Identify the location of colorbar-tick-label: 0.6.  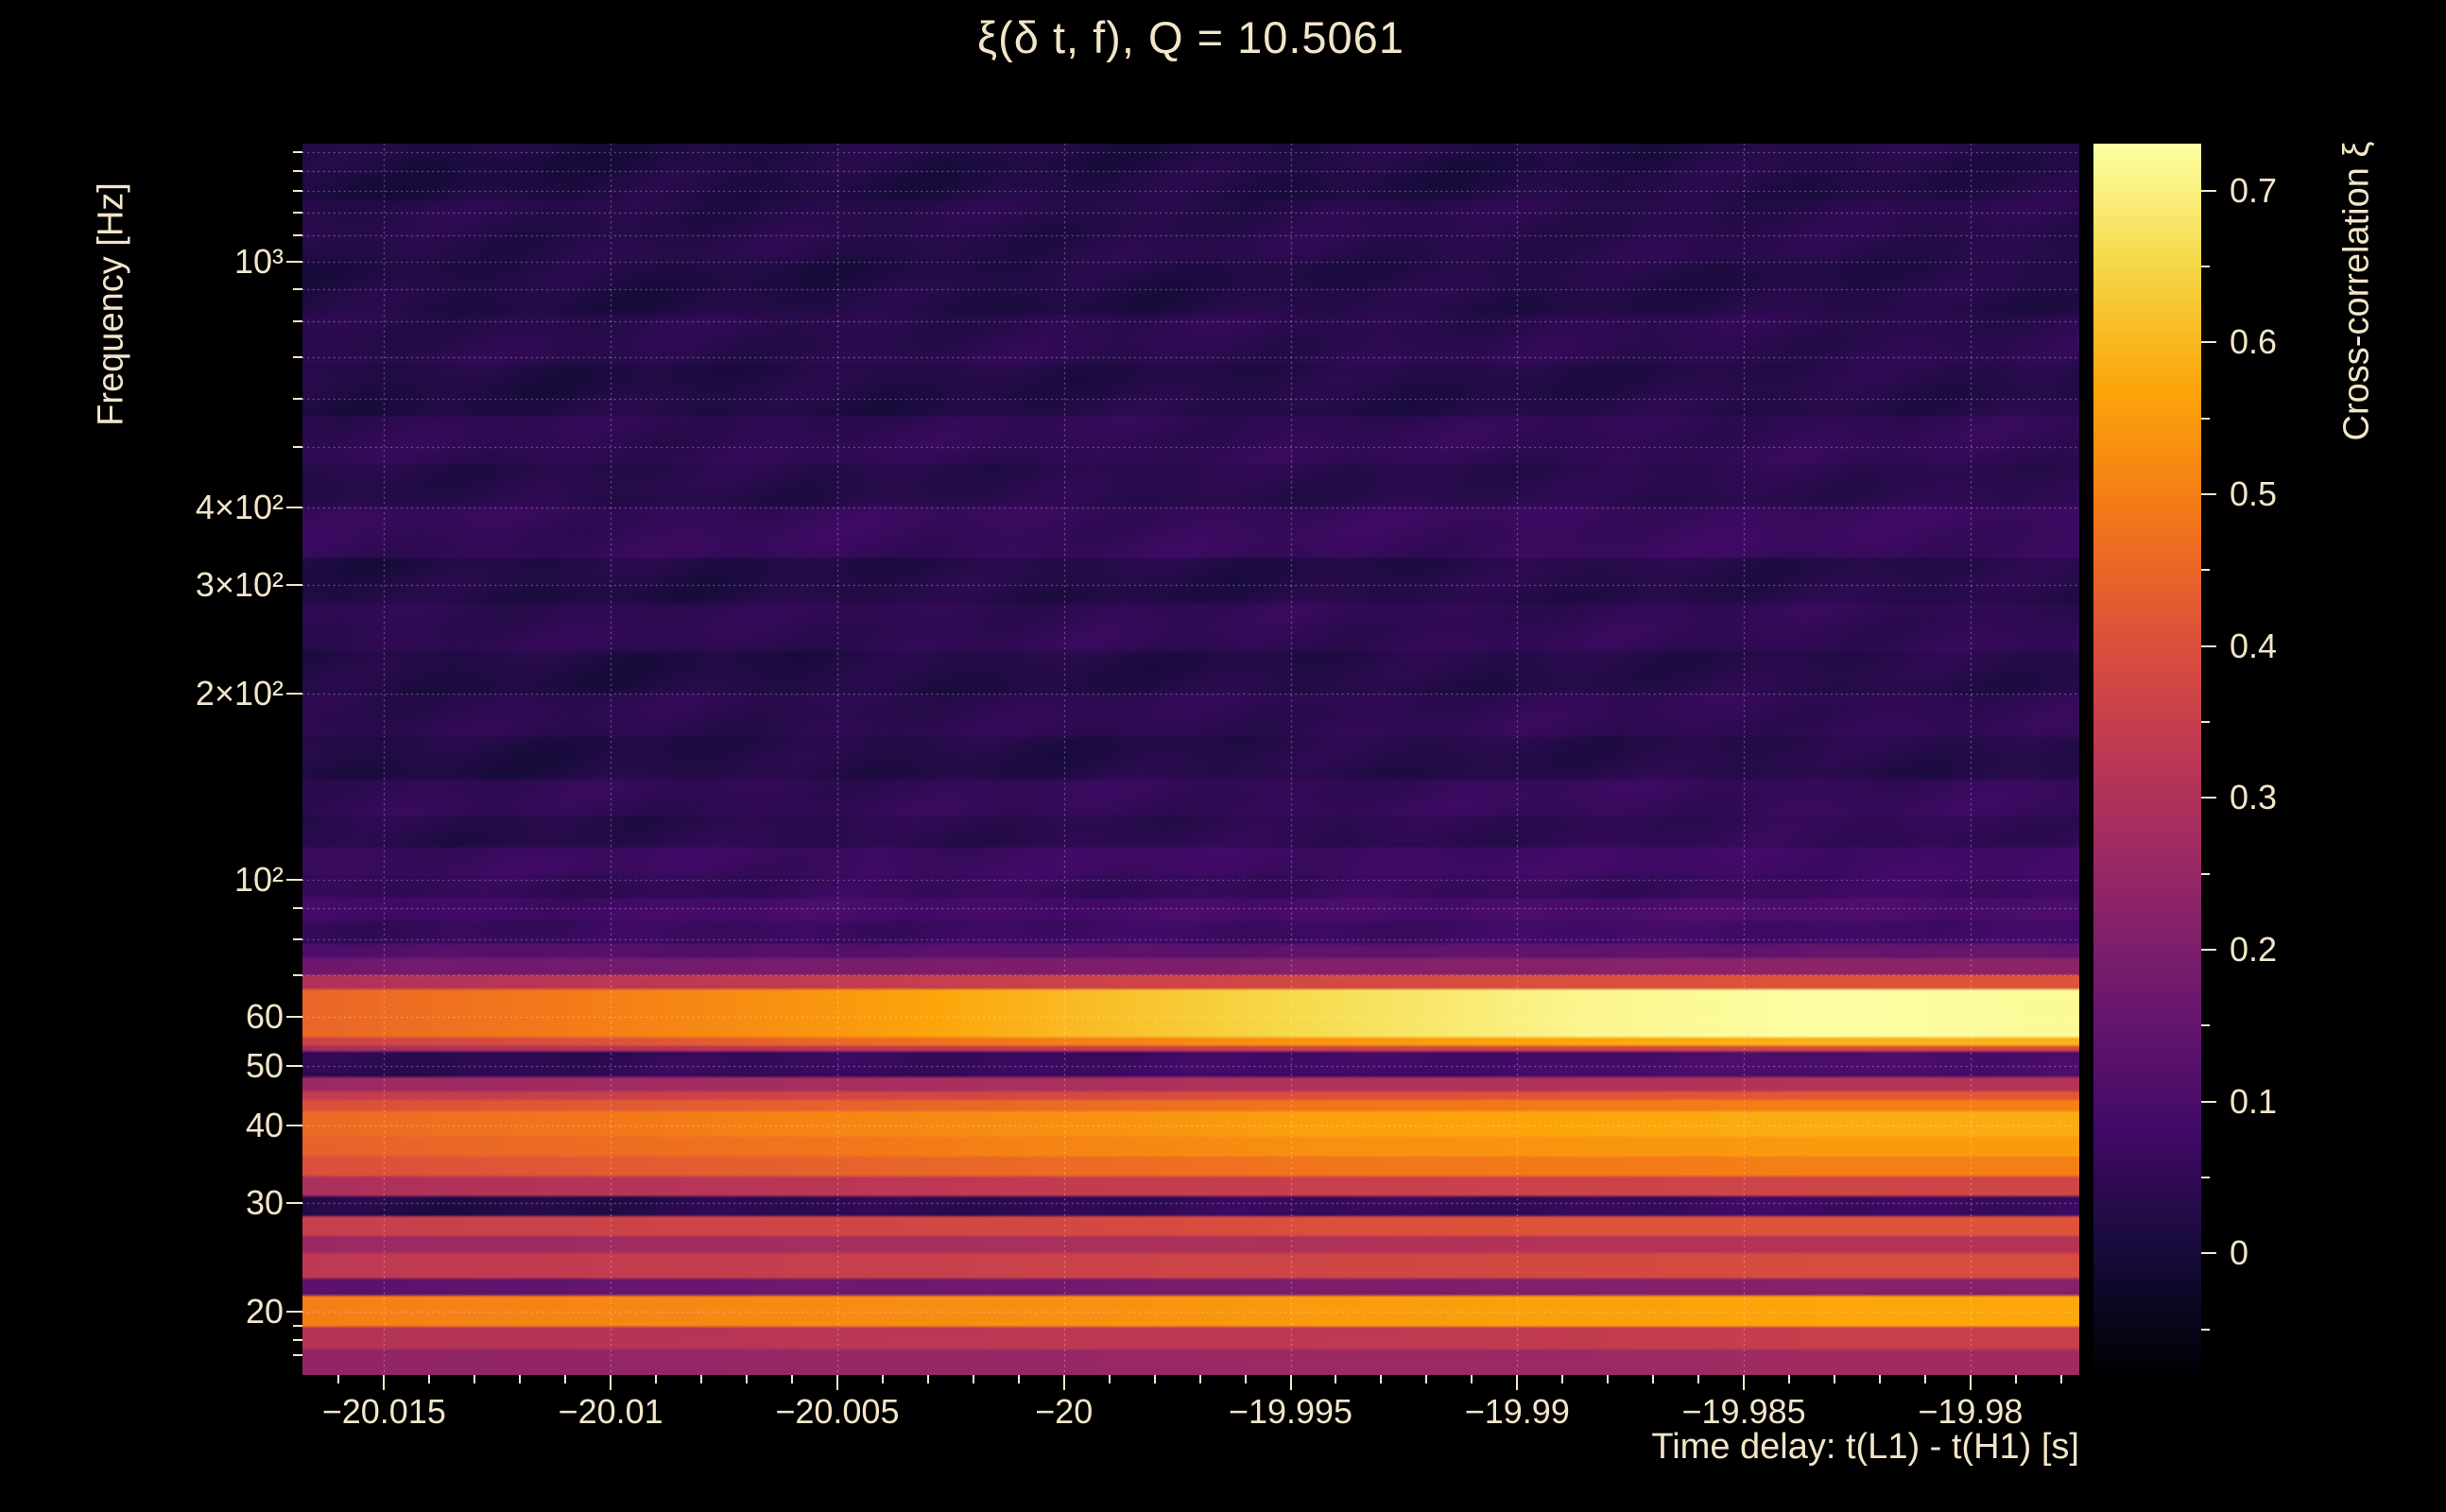
(2254, 342).